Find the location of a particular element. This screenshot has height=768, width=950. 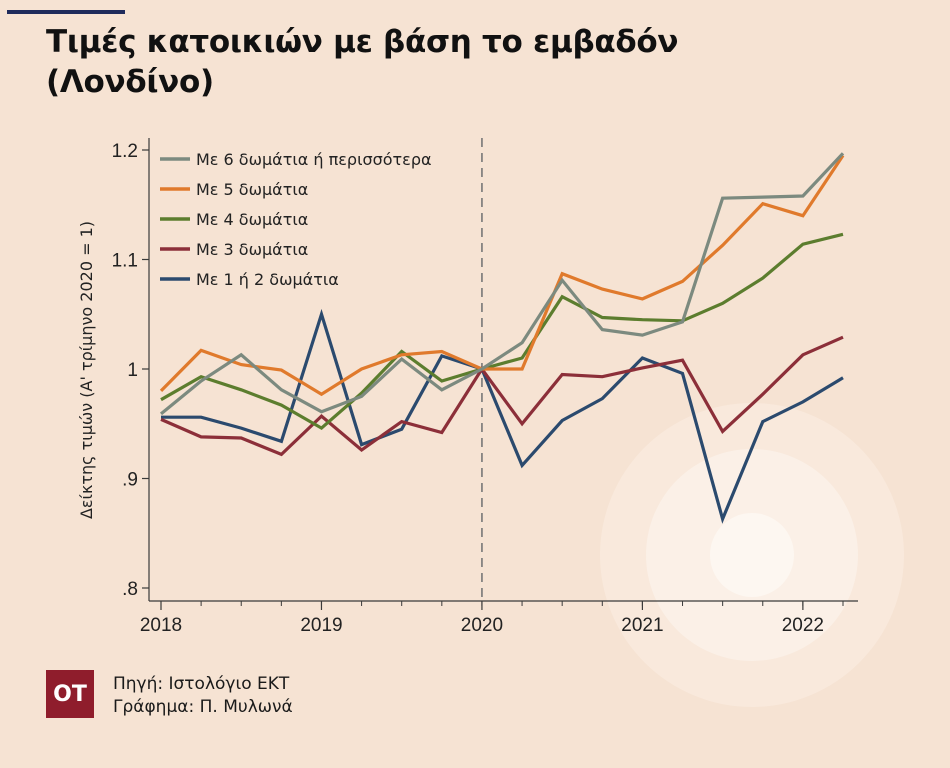

y-tick-label: 1 is located at coordinates (132, 370).